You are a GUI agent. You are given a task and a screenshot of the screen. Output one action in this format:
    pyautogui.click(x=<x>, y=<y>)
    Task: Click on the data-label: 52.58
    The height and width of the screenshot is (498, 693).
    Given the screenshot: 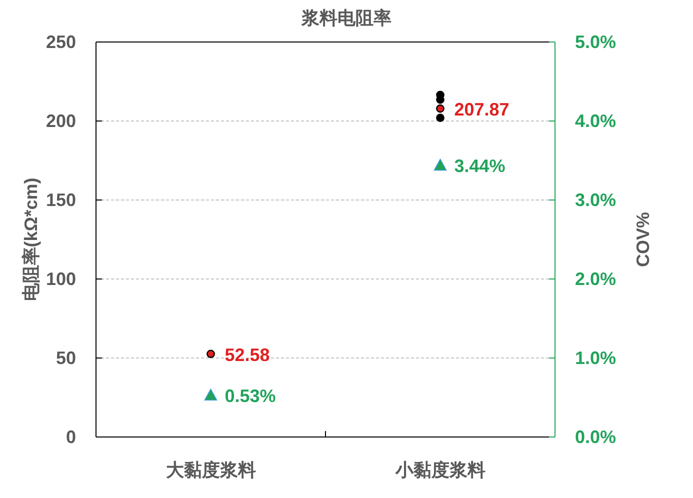 What is the action you would take?
    pyautogui.click(x=247, y=354)
    